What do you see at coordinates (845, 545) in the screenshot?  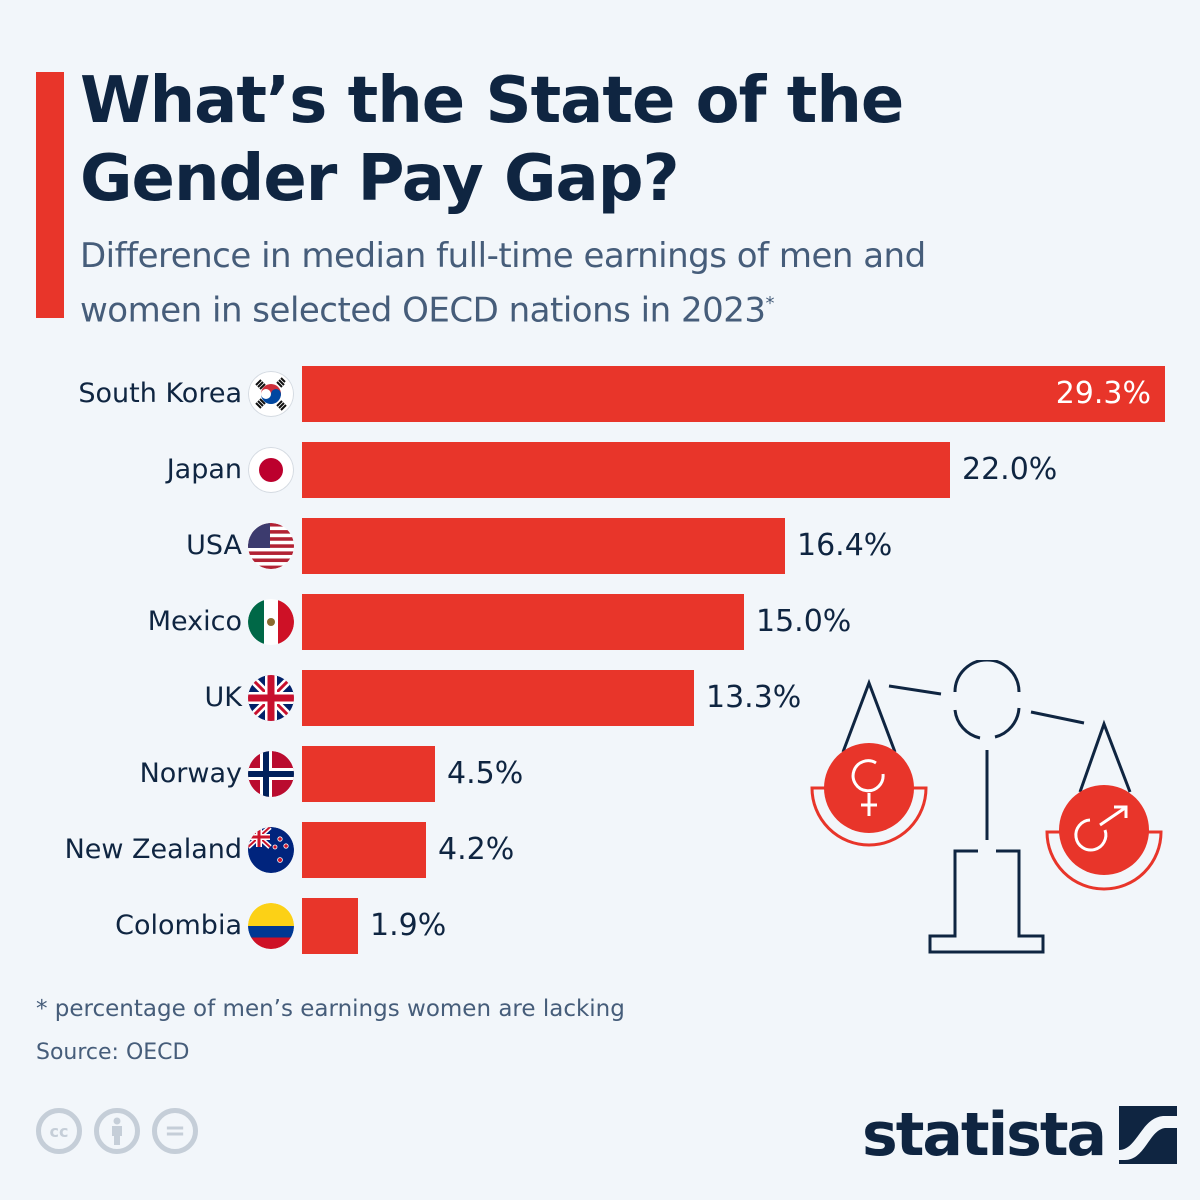 I see `data-label: 16.4%` at bounding box center [845, 545].